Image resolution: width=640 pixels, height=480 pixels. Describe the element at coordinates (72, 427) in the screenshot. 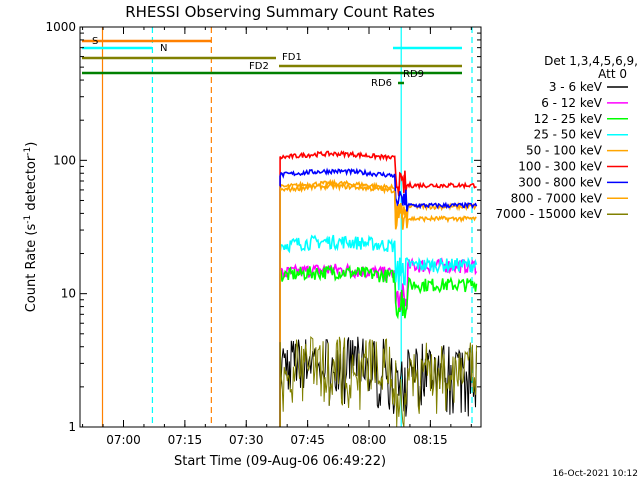

I see `y-tick-label: 1` at that location.